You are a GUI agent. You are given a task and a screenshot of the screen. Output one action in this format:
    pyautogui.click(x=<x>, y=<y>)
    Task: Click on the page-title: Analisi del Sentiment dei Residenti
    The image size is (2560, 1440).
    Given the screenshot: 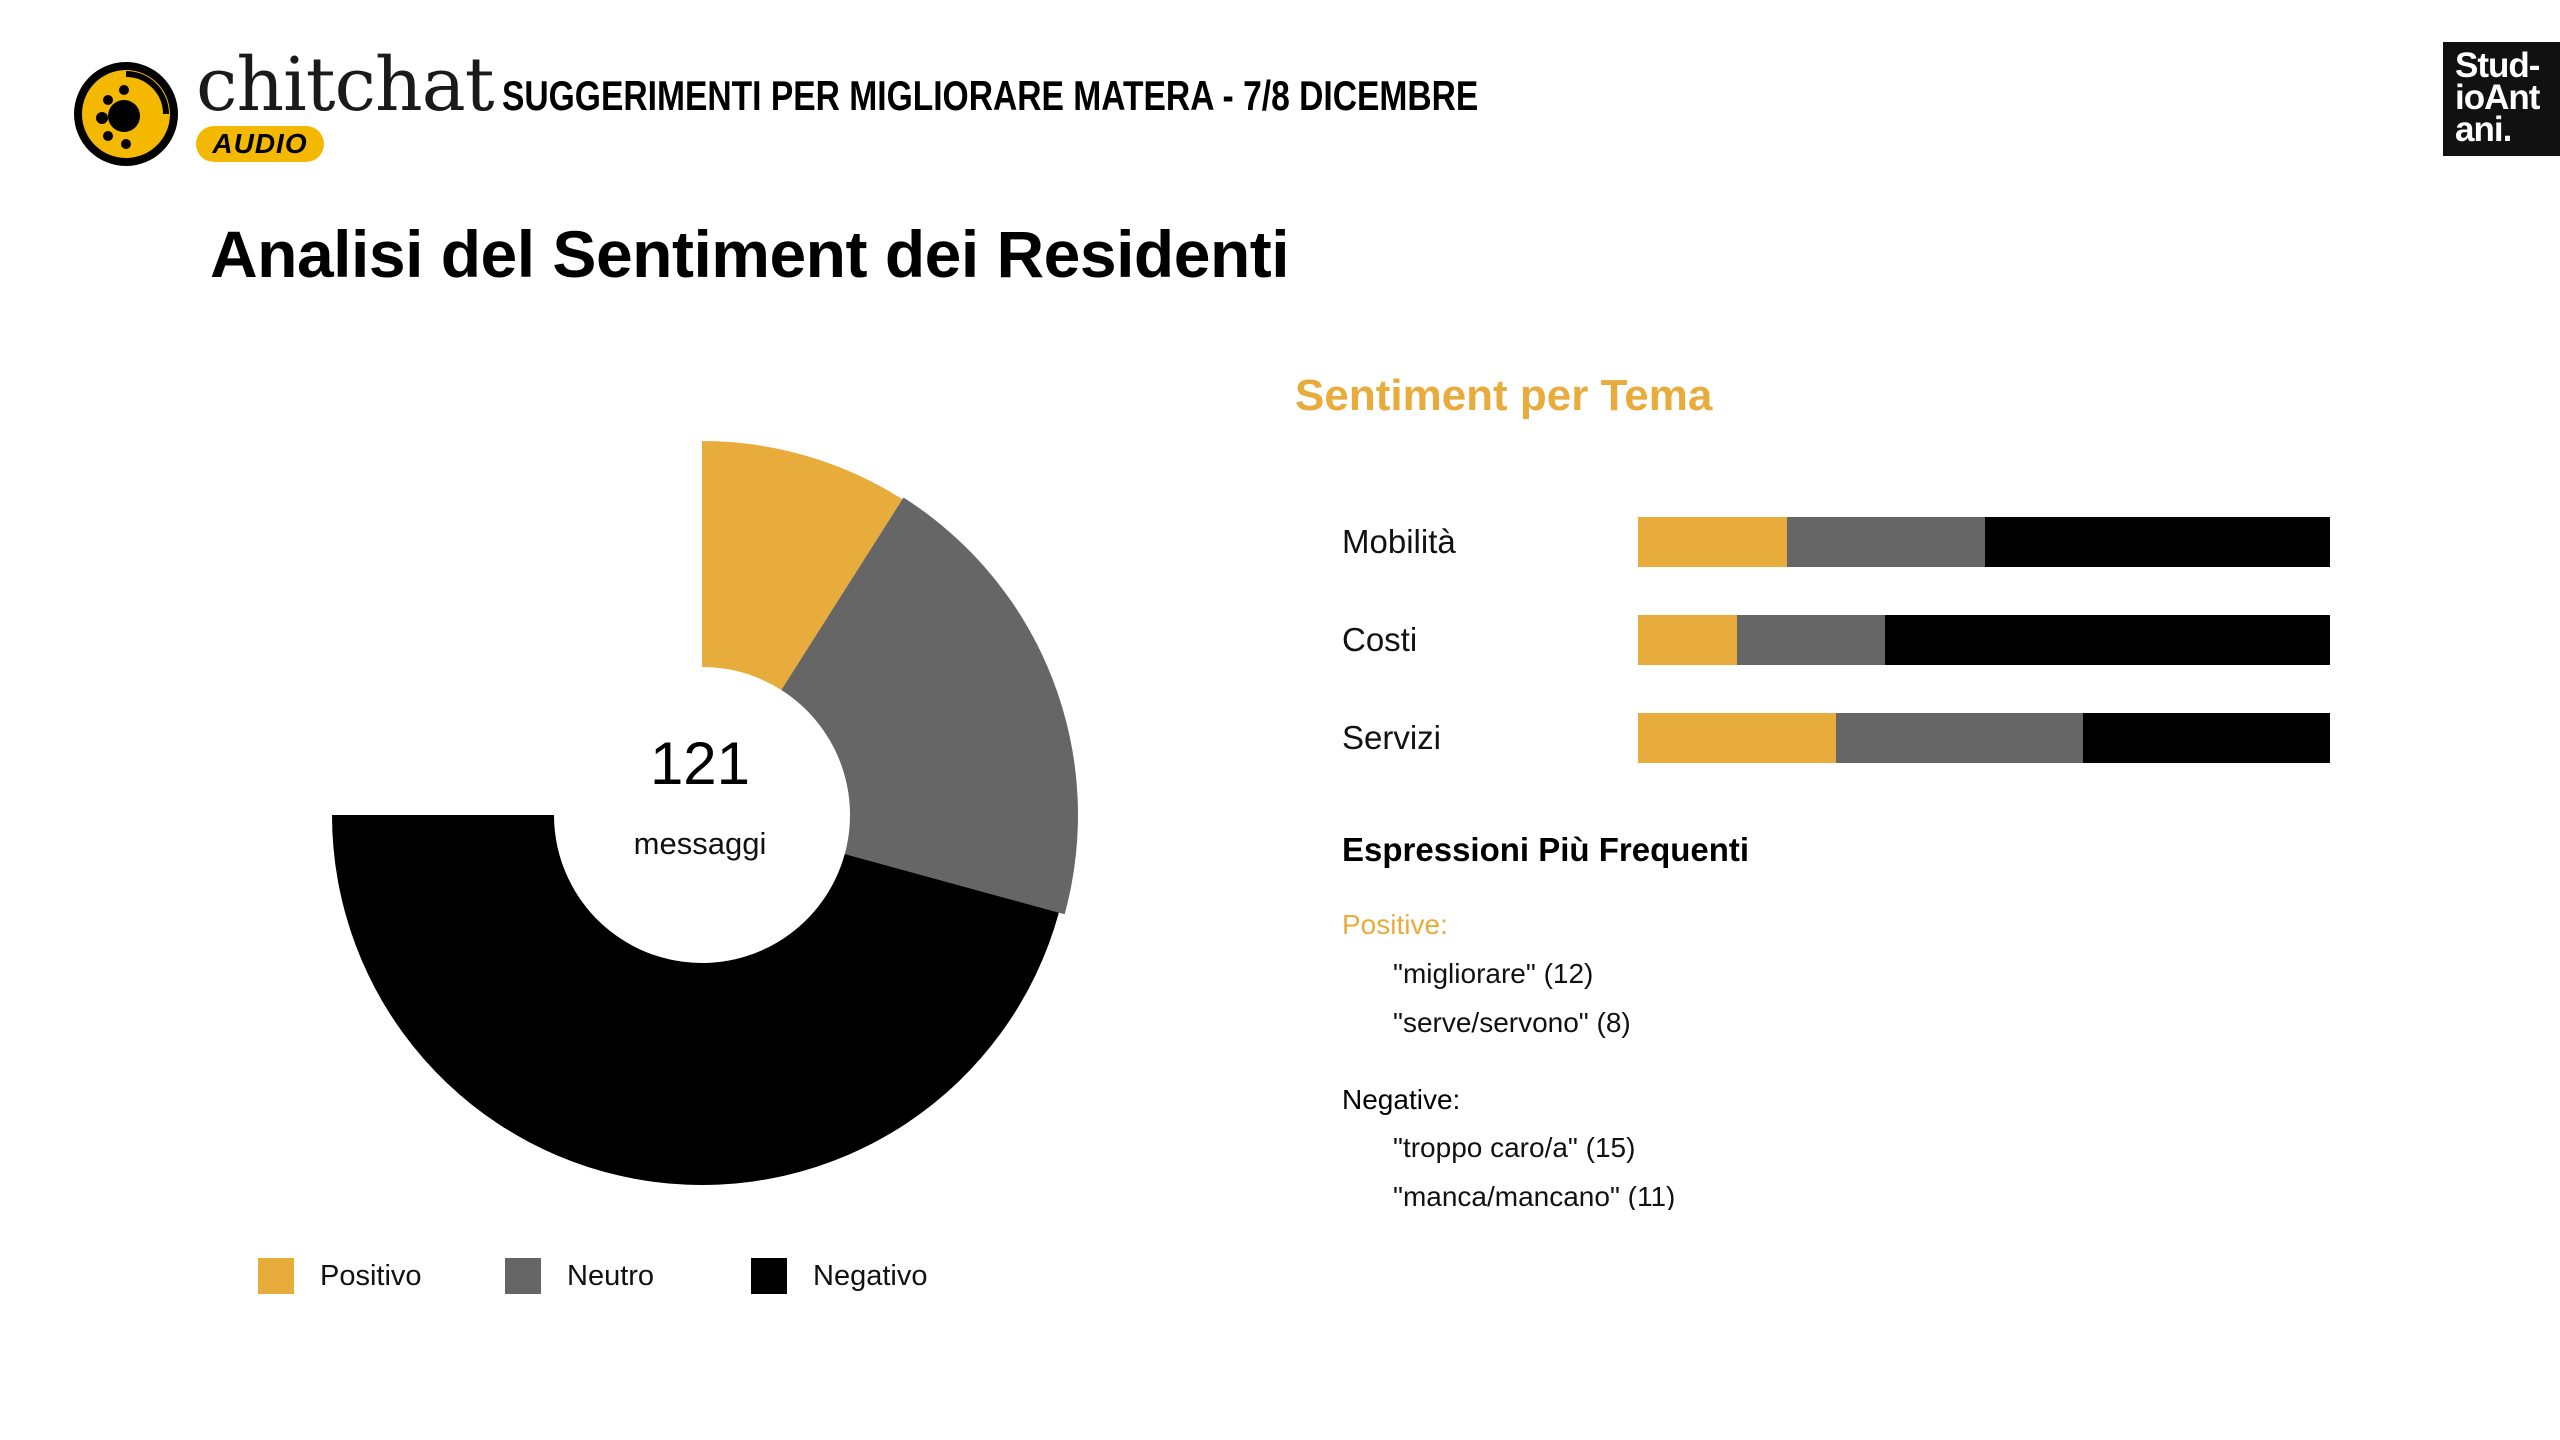 What is the action you would take?
    pyautogui.click(x=750, y=254)
    